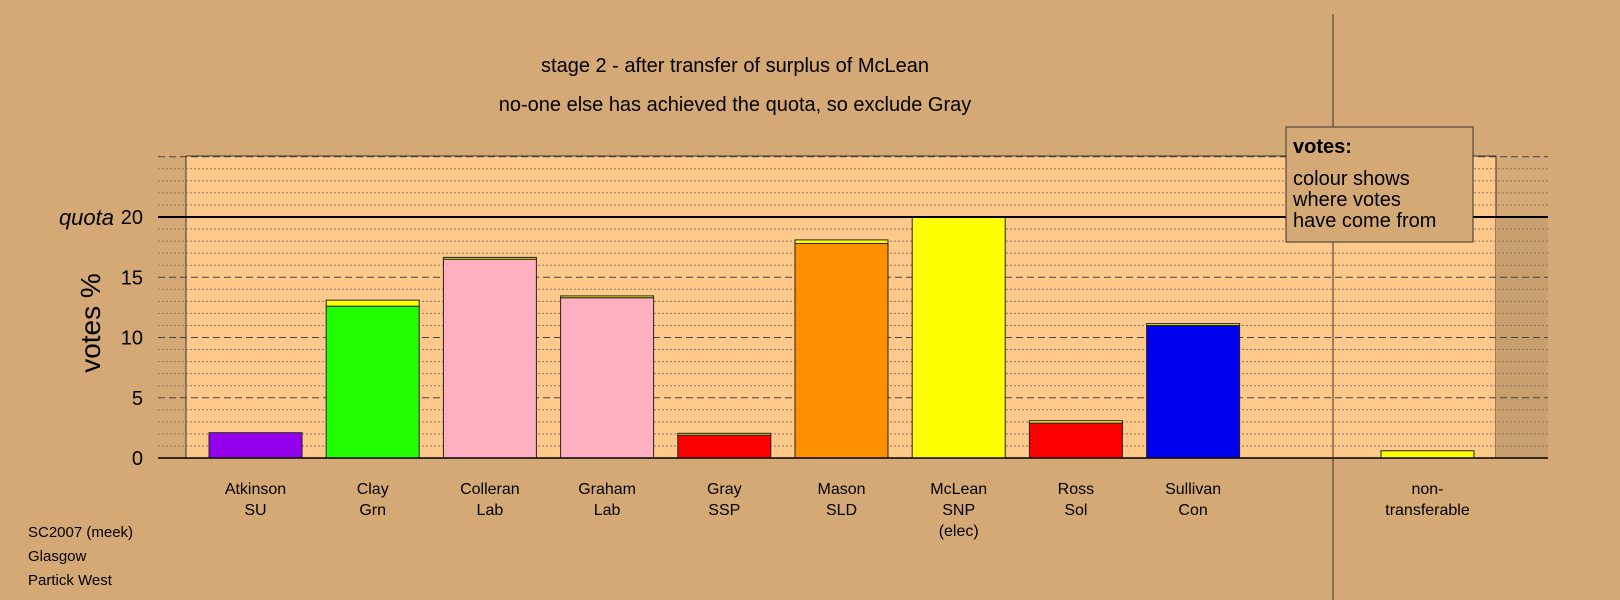 The height and width of the screenshot is (600, 1620). What do you see at coordinates (1193, 489) in the screenshot?
I see `category-label: Sullivan` at bounding box center [1193, 489].